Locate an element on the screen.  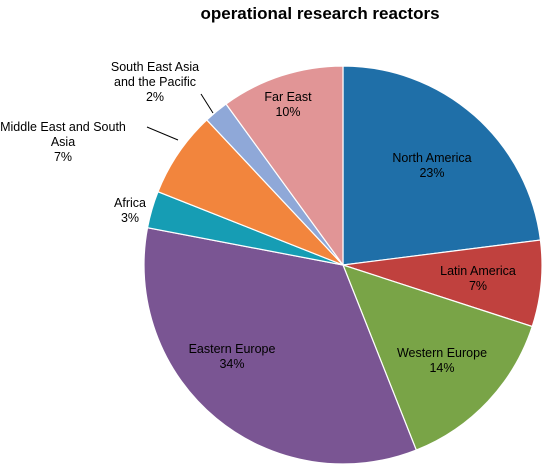
slice-category-label: and the Pacific is located at coordinates (155, 82).